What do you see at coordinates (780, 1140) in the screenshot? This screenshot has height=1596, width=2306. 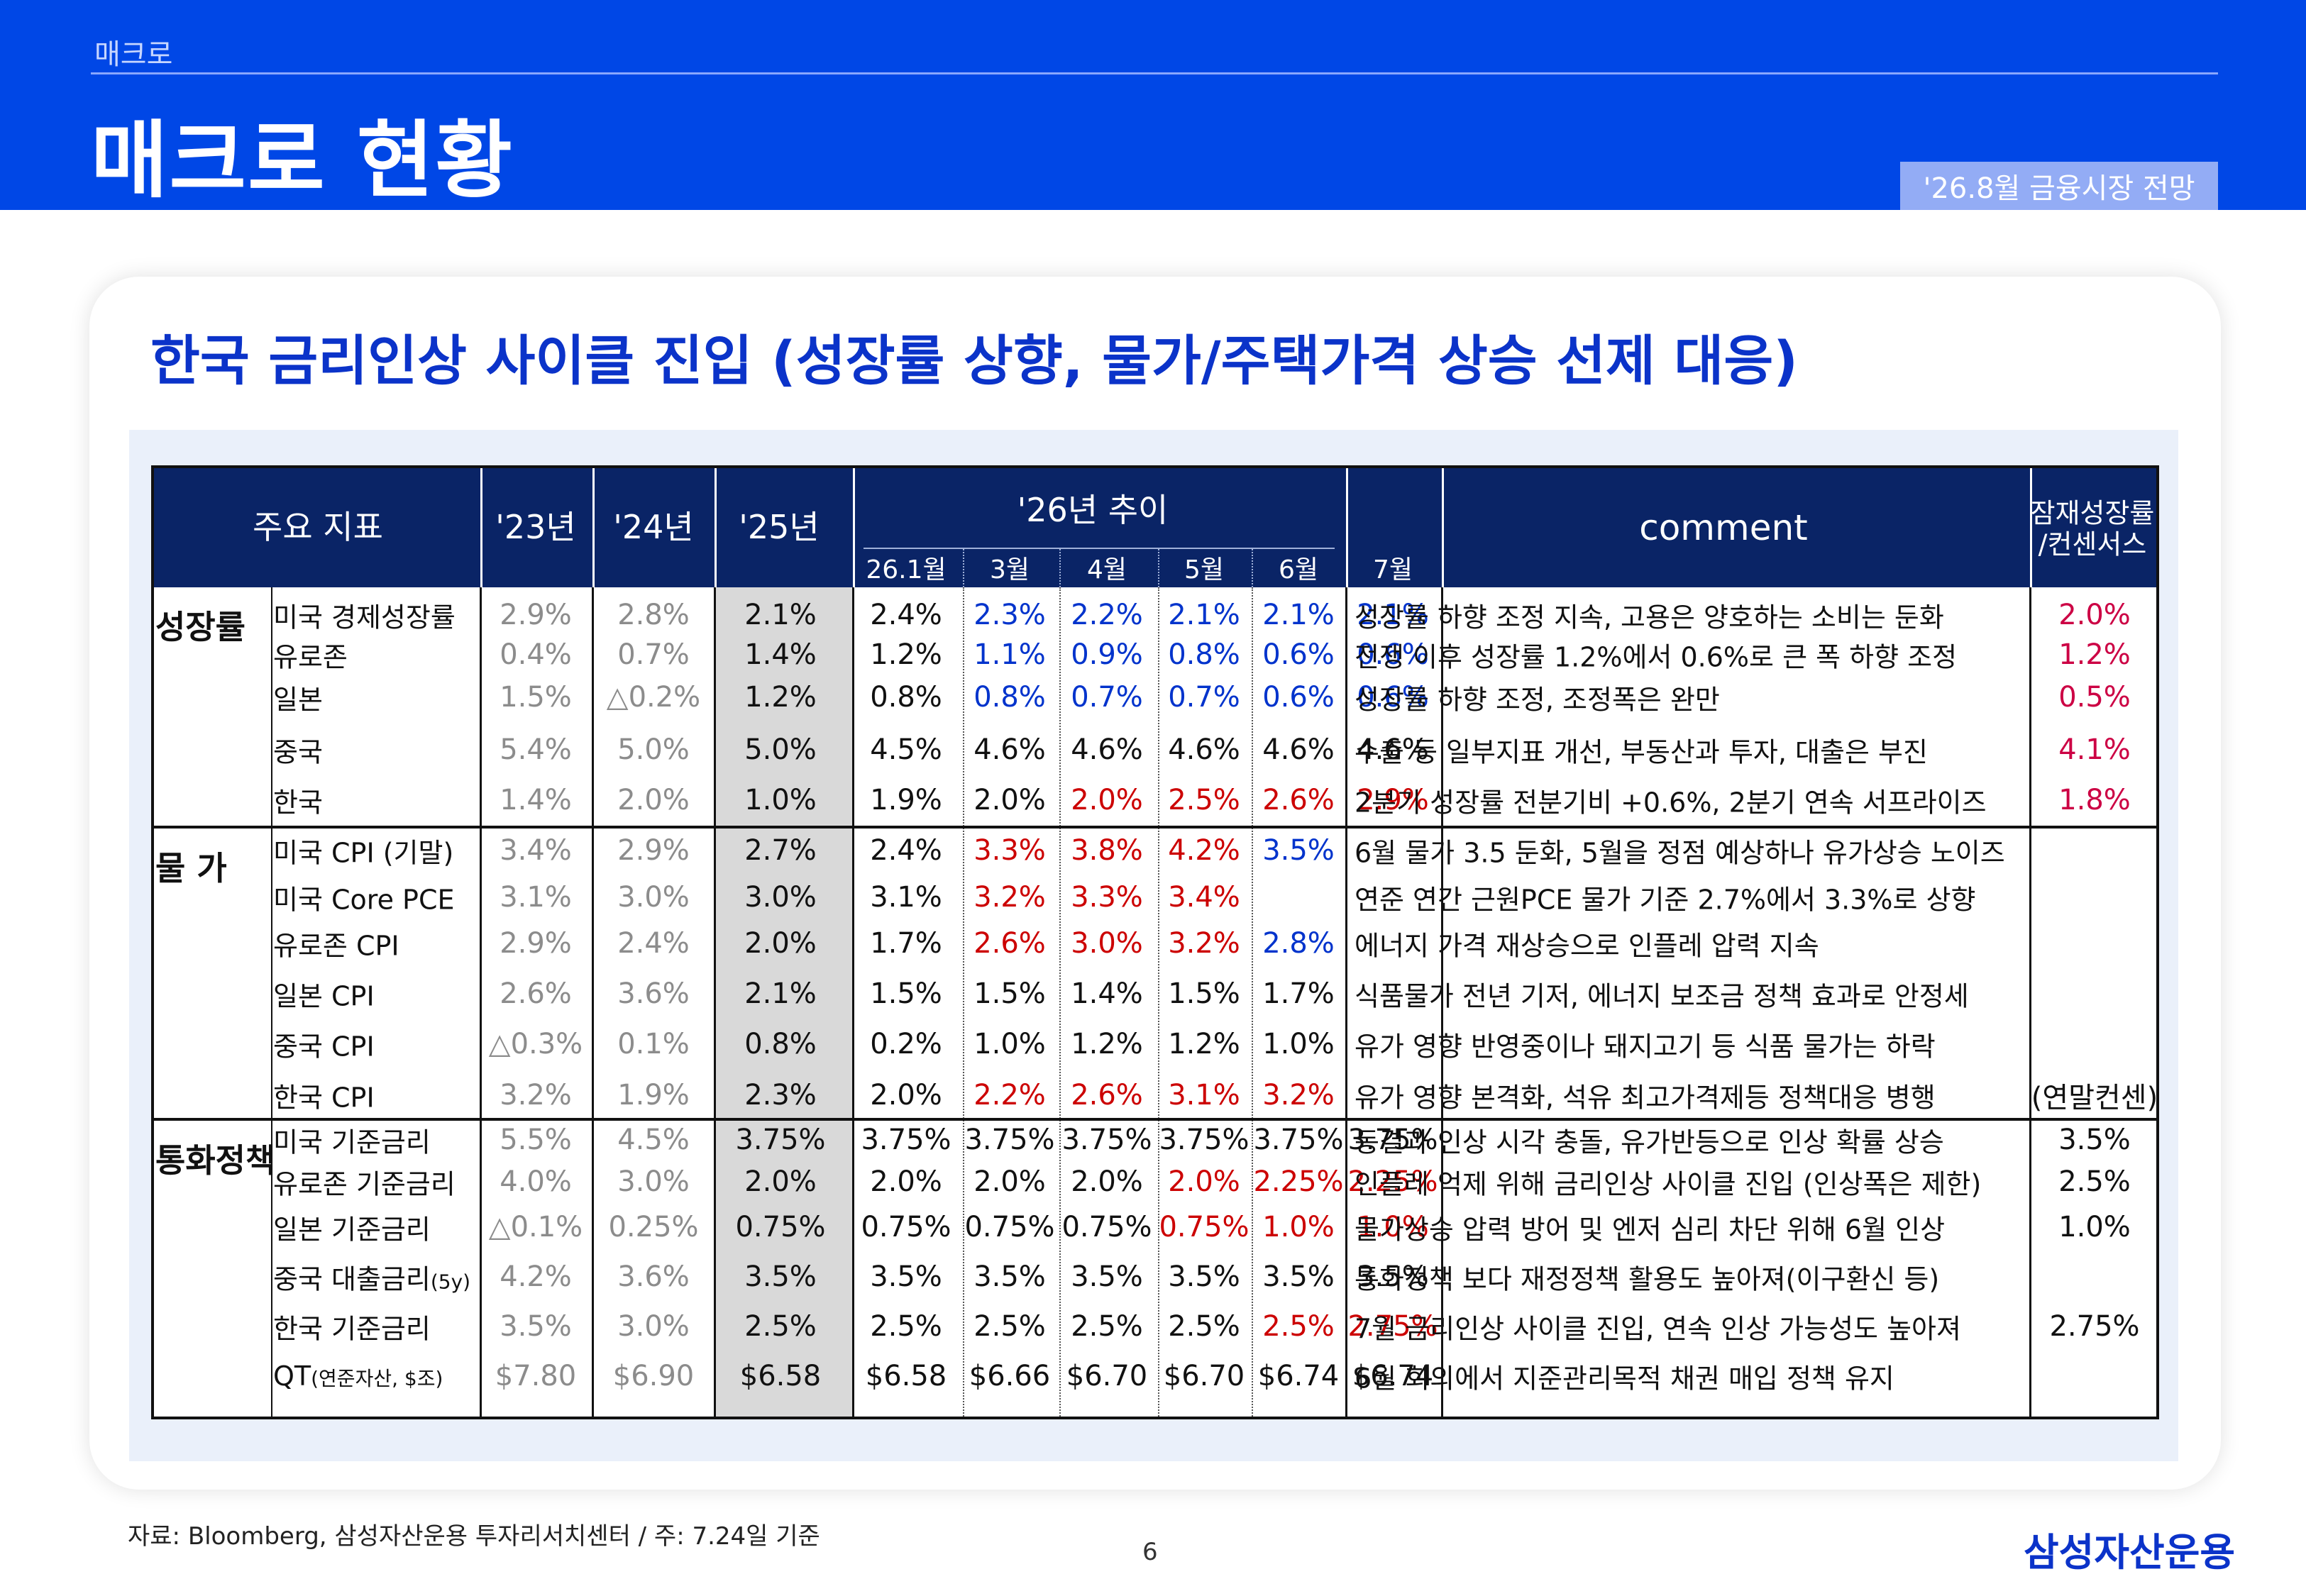 I see `value-y25: 3.75%` at bounding box center [780, 1140].